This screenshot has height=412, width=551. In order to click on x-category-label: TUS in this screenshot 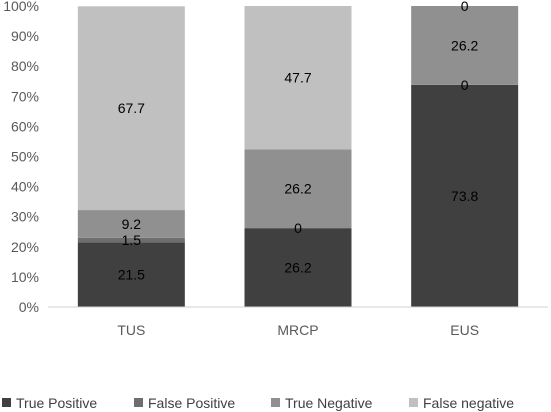, I will do `click(131, 330)`.